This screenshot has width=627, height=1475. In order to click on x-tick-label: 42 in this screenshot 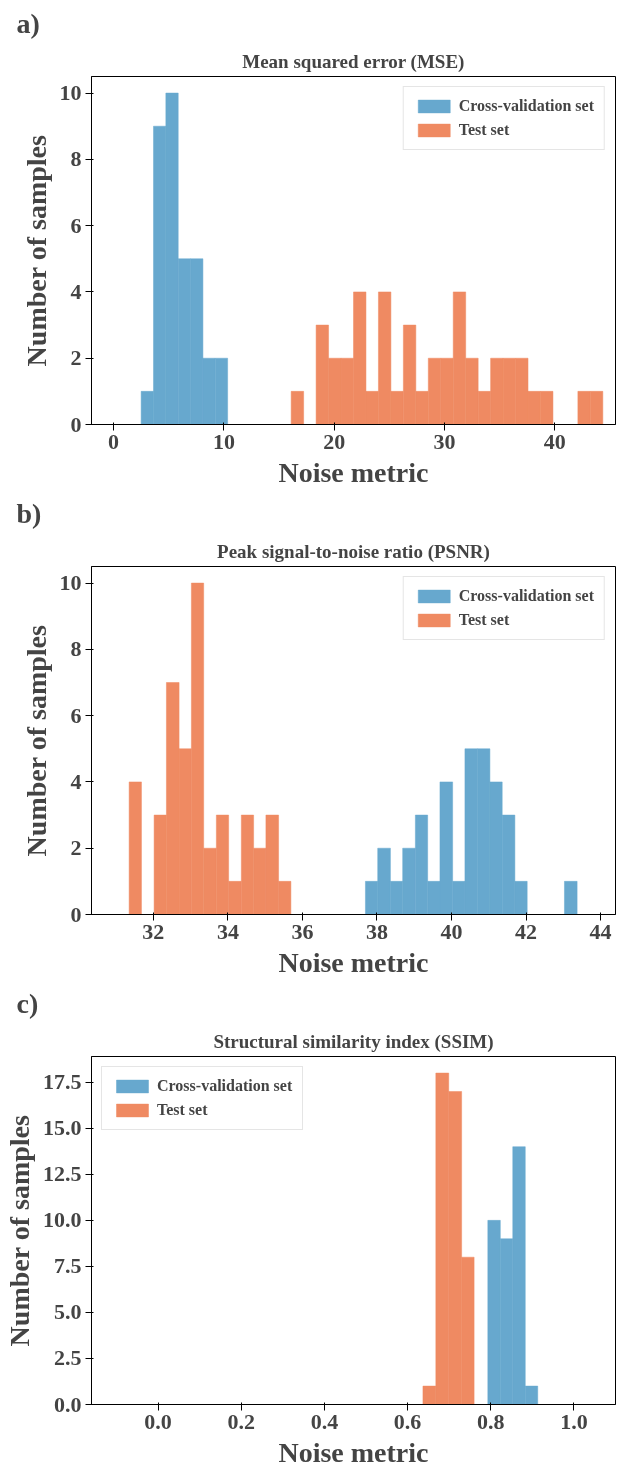, I will do `click(526, 931)`.